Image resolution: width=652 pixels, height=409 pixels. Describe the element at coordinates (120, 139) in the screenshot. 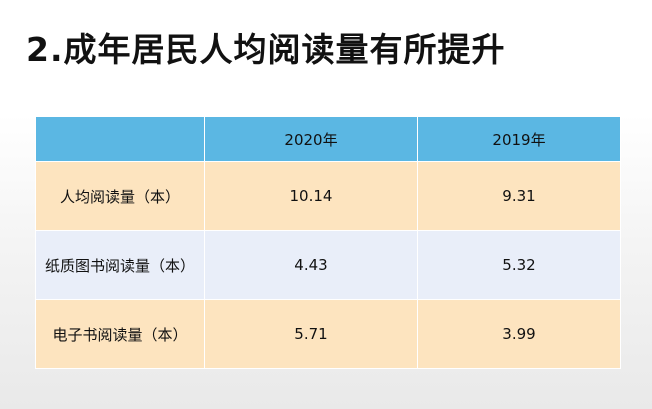

I see `header-cell-empty` at that location.